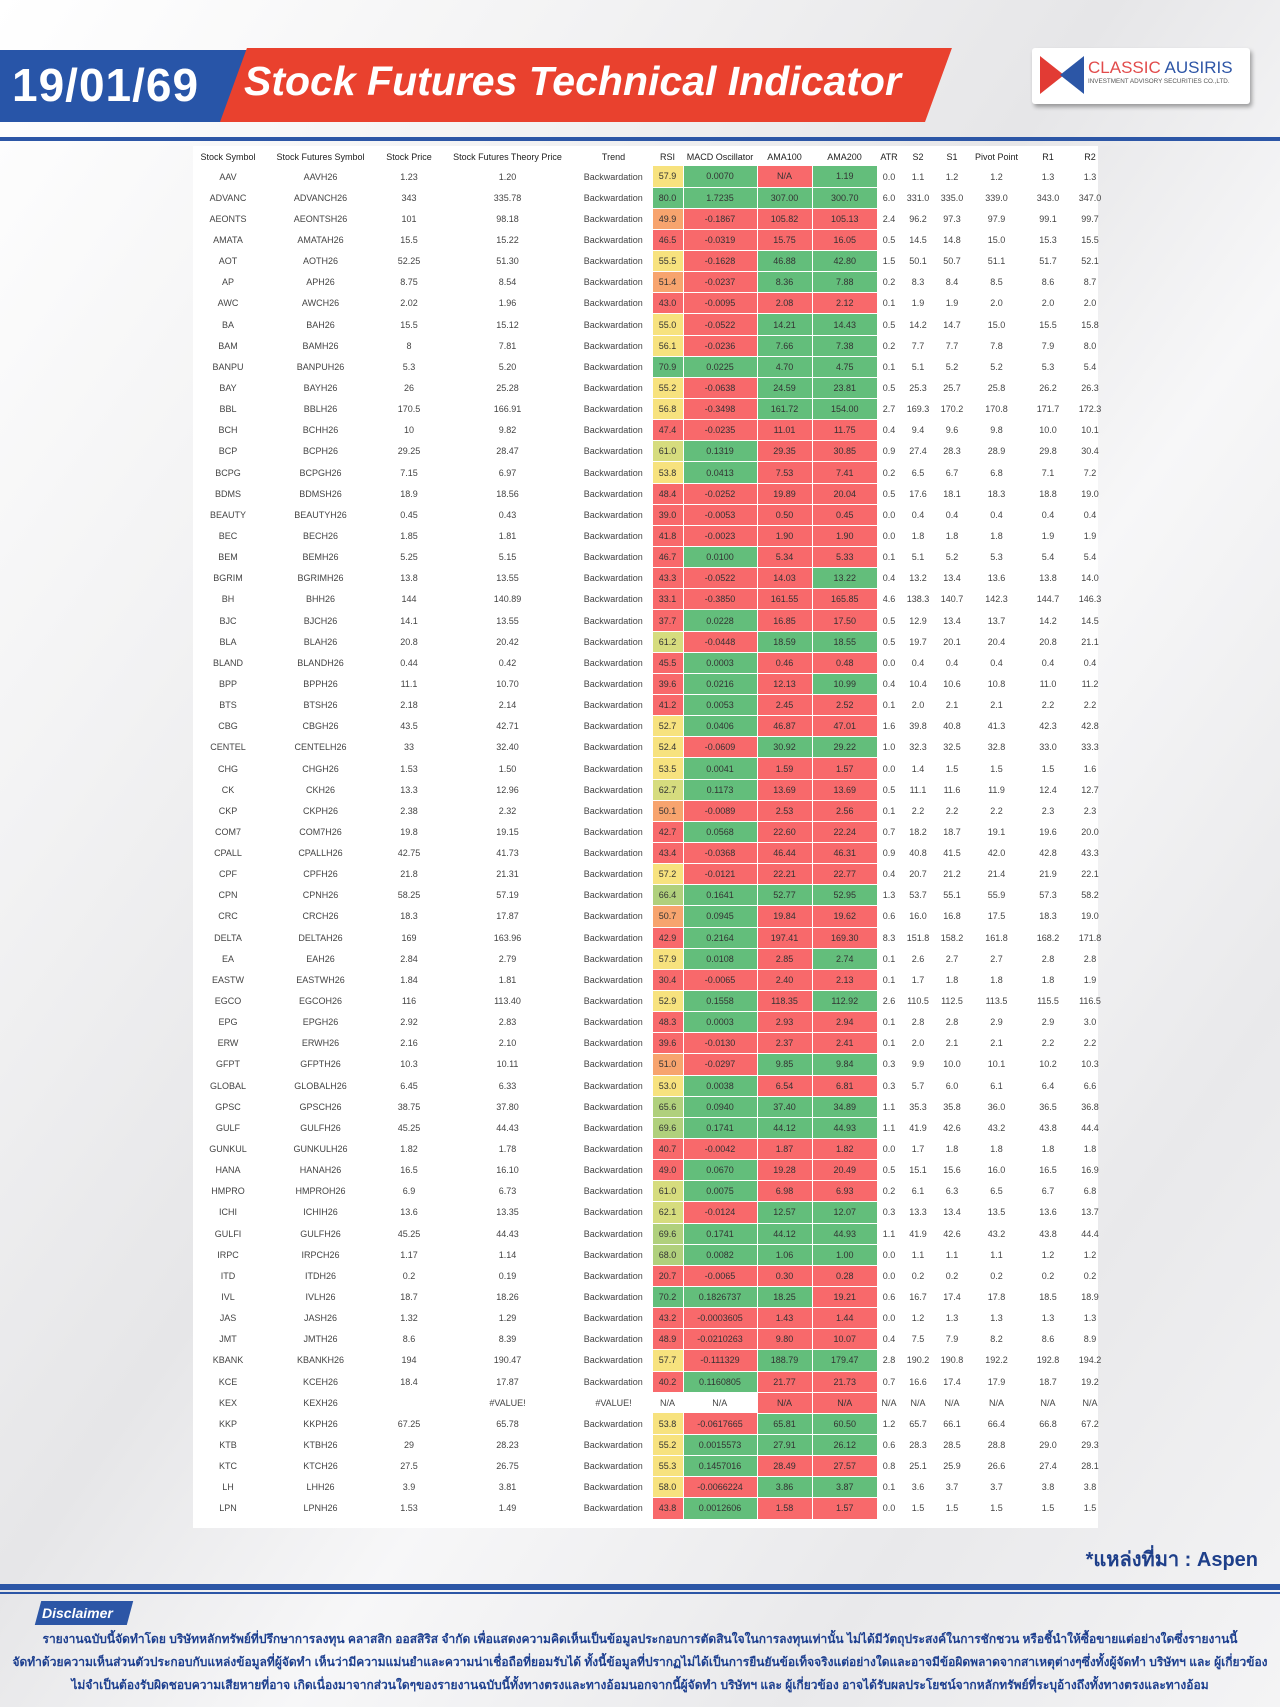 This screenshot has width=1280, height=1707. What do you see at coordinates (784, 557) in the screenshot?
I see `cell-ama100: 5.34` at bounding box center [784, 557].